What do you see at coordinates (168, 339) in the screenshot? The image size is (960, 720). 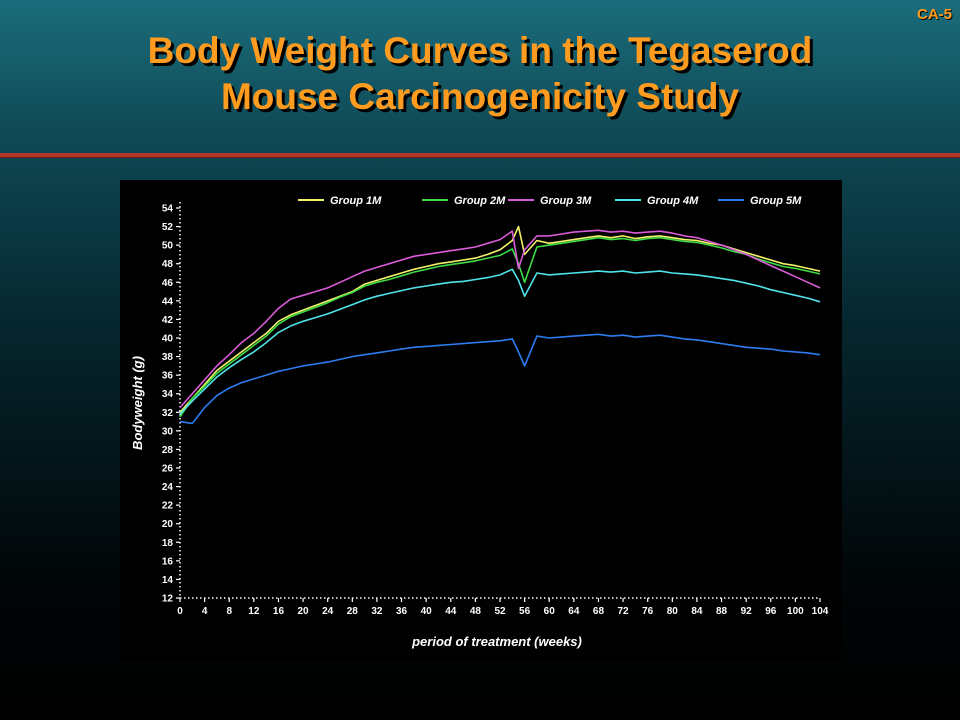 I see `y-tick-label: 40` at bounding box center [168, 339].